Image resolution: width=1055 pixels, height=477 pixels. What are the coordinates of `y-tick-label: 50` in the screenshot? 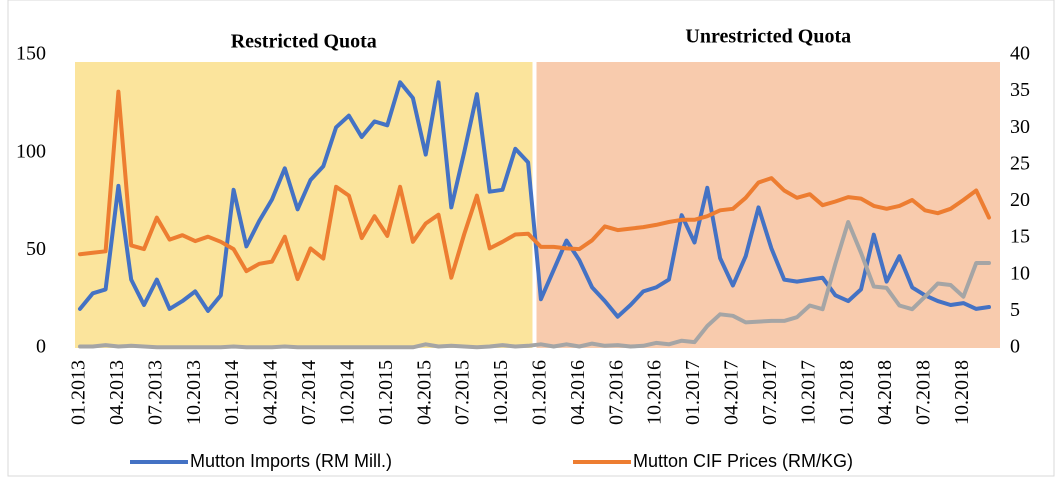 It's located at (36, 249).